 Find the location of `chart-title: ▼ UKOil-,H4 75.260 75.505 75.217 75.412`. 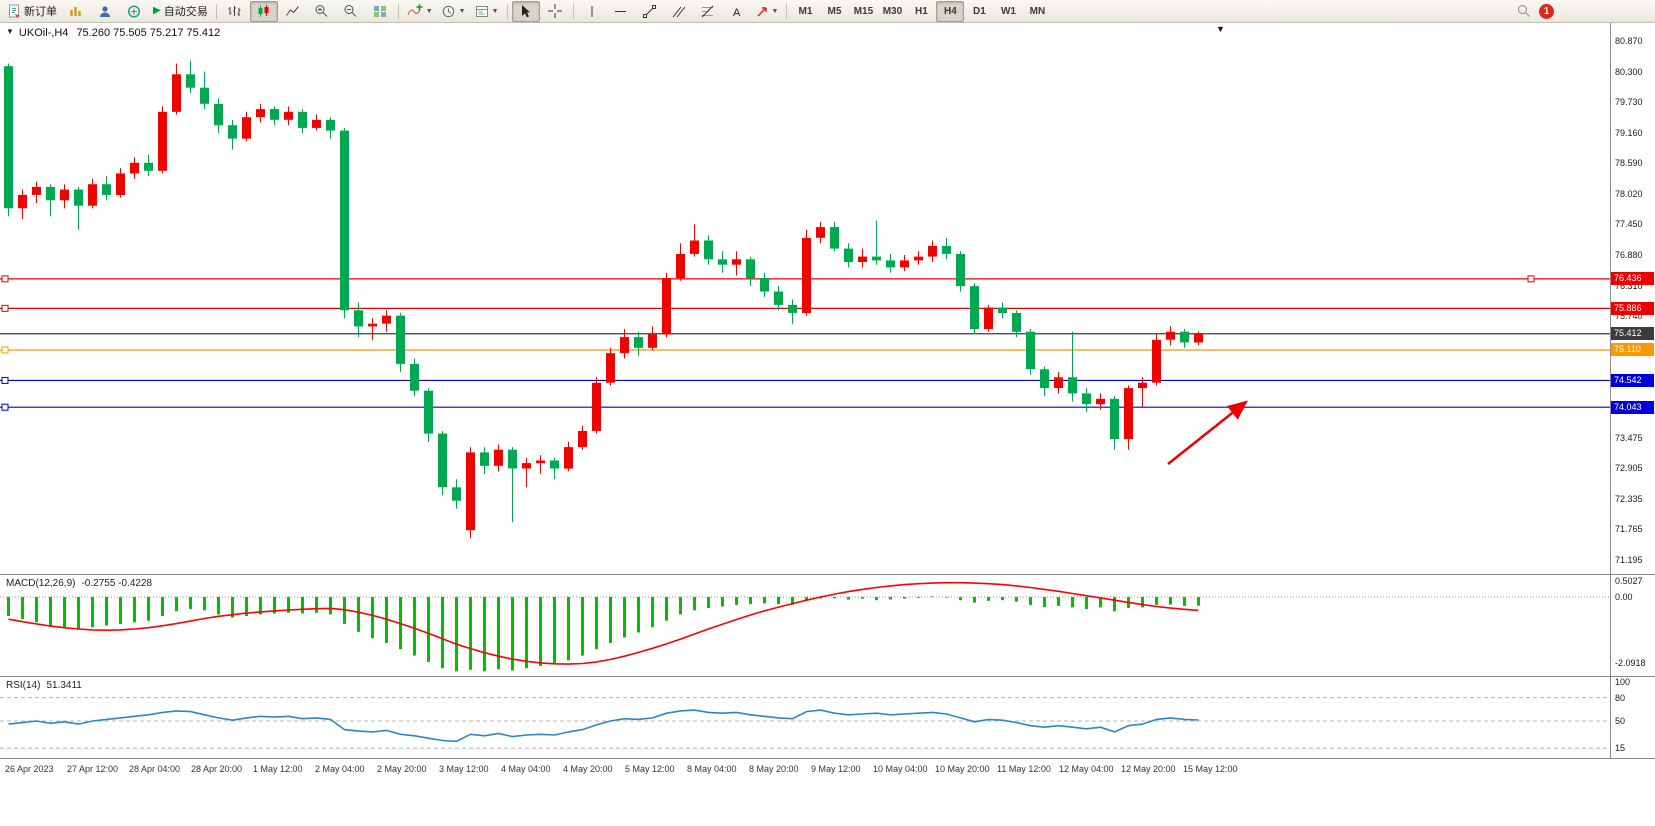

chart-title: ▼ UKOil-,H4 75.260 75.505 75.217 75.412 is located at coordinates (113, 33).